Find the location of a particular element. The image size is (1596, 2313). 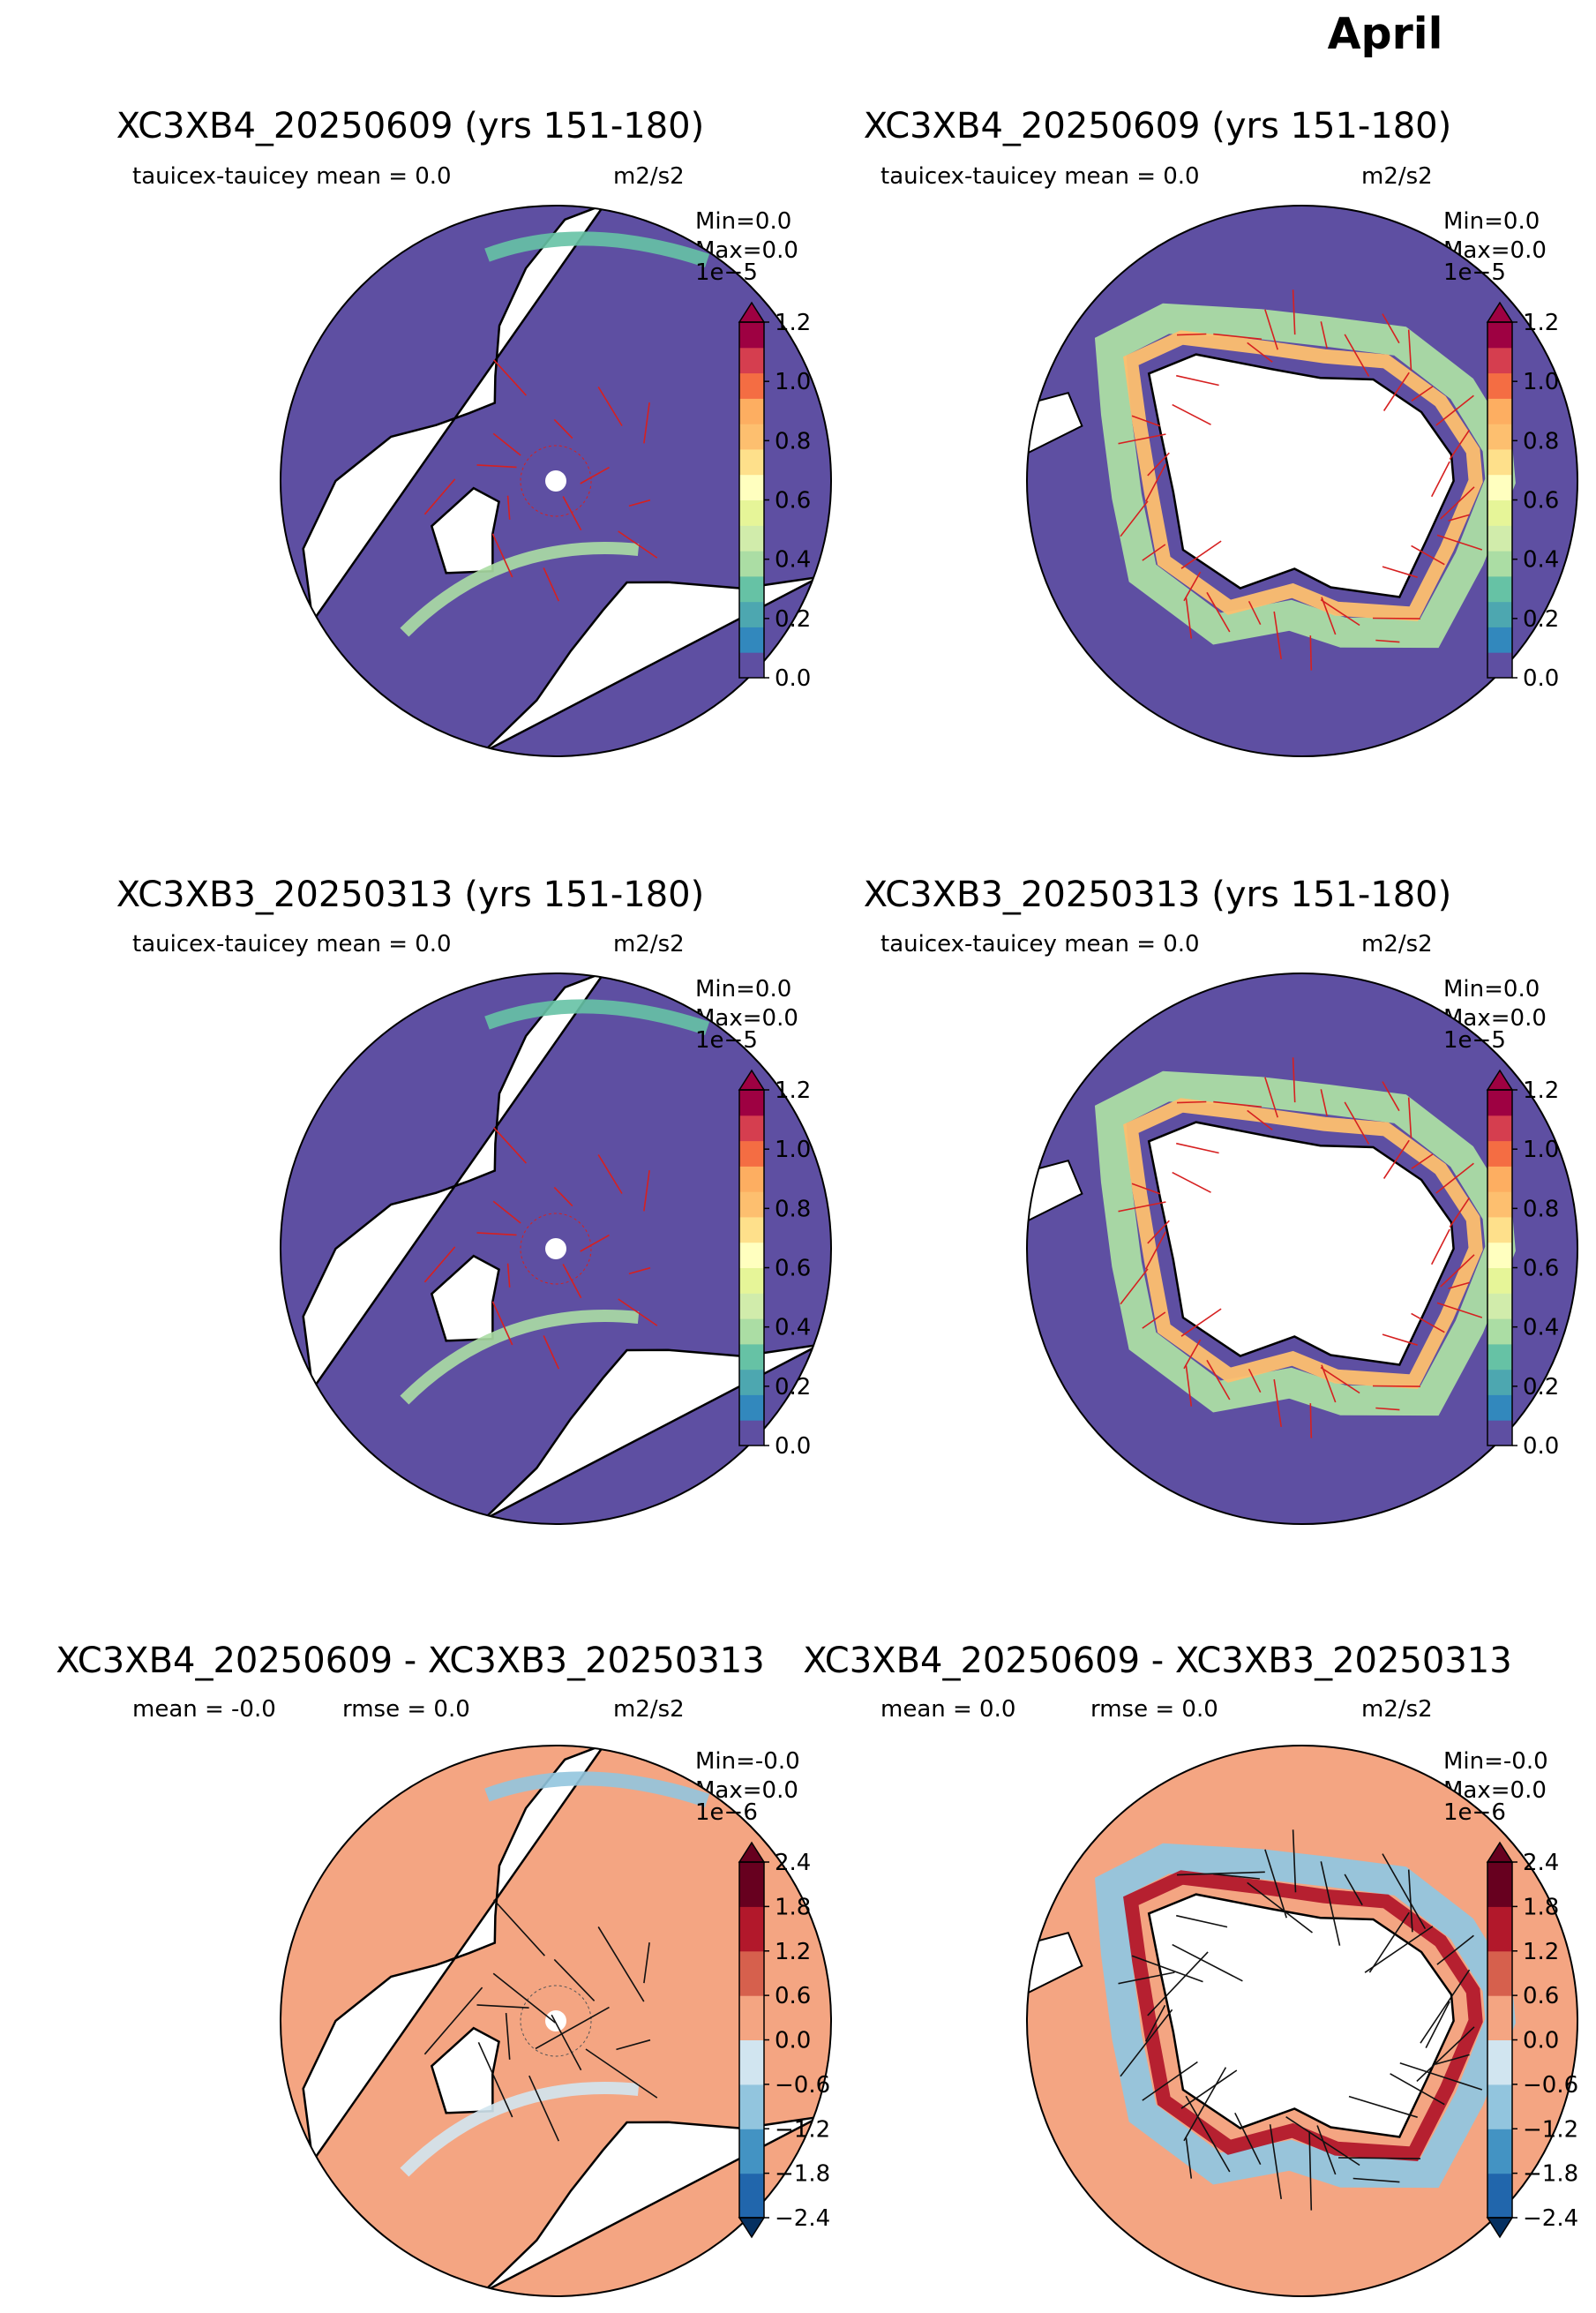

antarctica is located at coordinates (1301, 2016).